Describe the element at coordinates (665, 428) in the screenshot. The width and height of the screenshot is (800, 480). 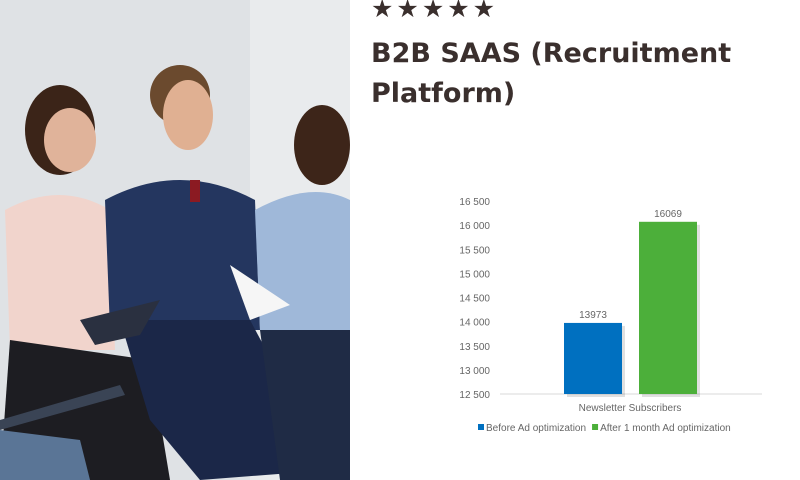
I see `legend-label: After 1 month Ad optimization` at that location.